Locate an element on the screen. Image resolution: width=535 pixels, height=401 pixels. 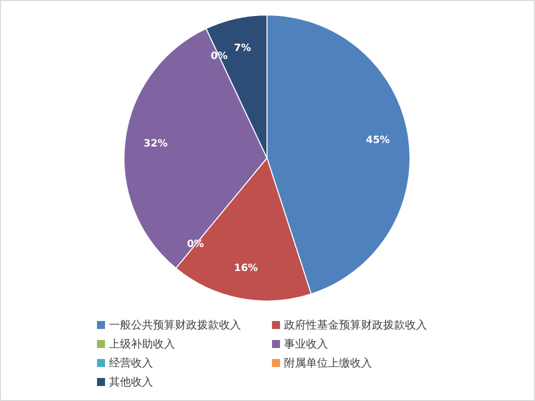
data-label: 16% is located at coordinates (246, 268).